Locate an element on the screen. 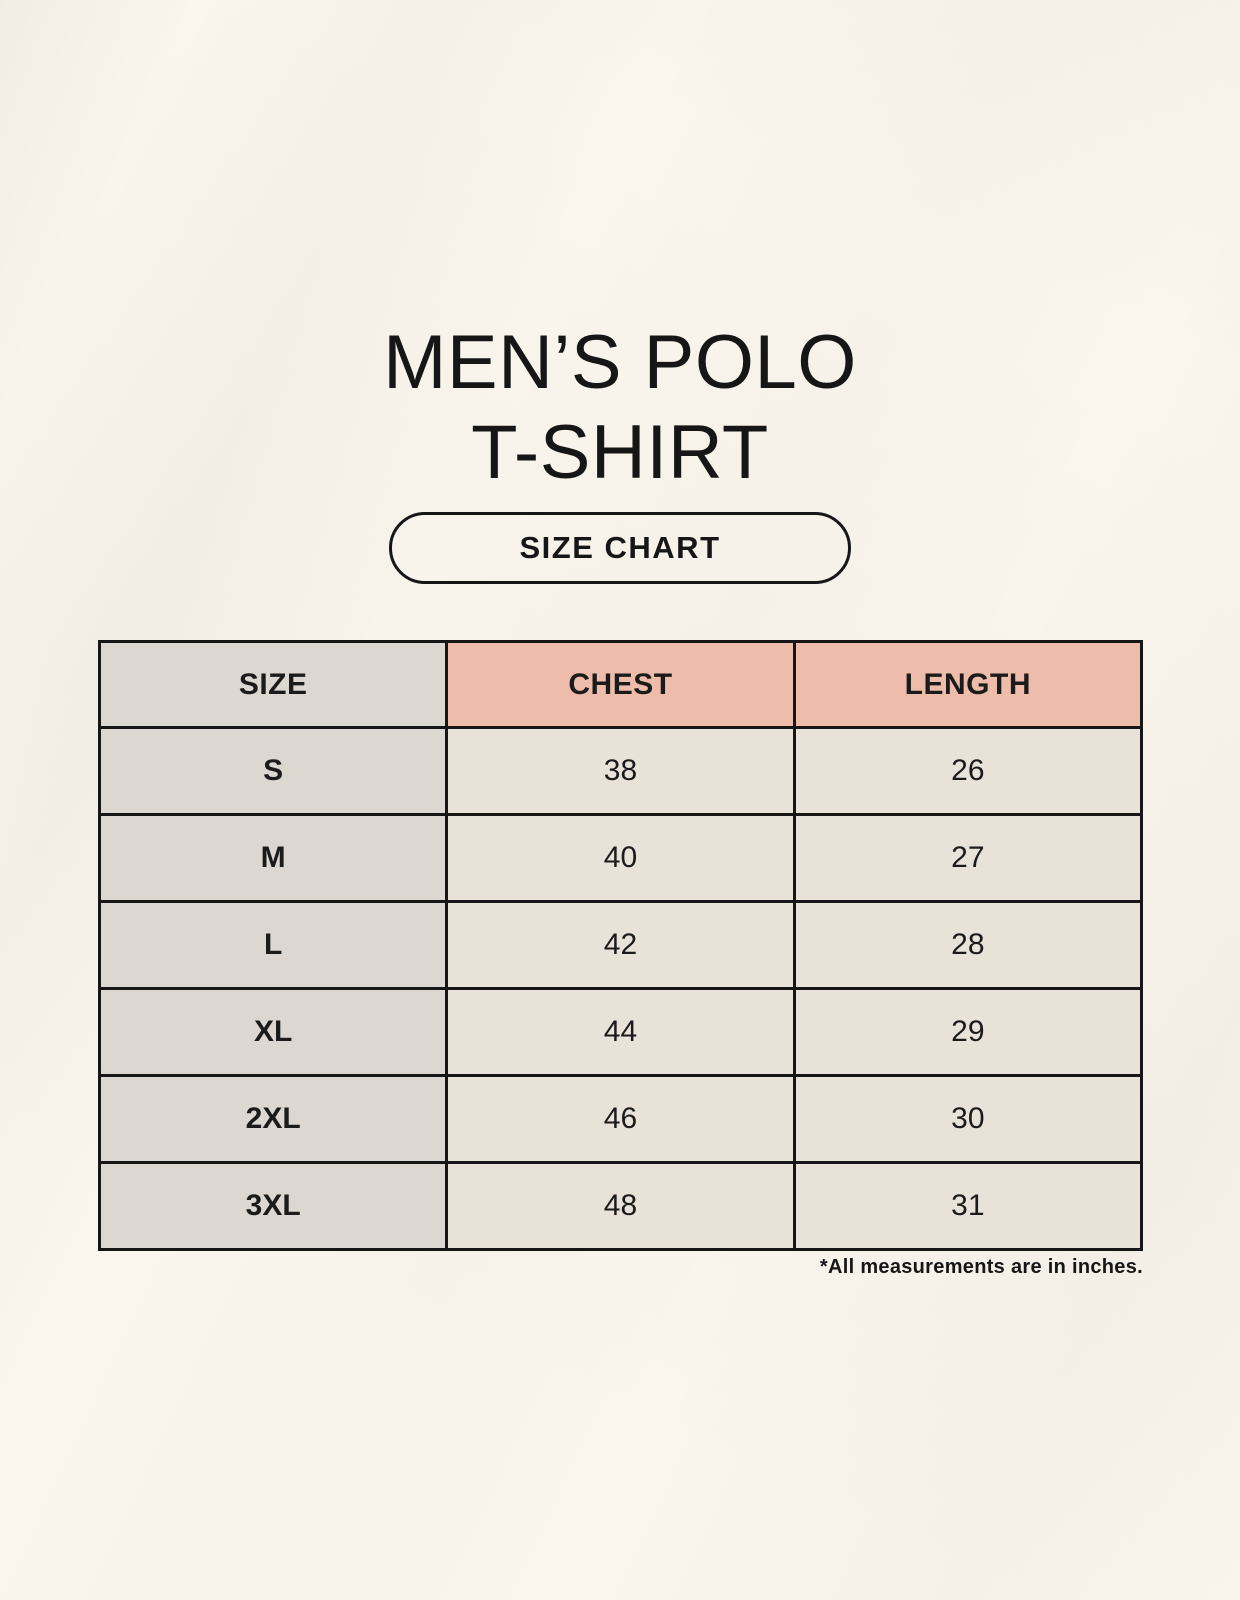 The height and width of the screenshot is (1600, 1240). length-cell: 26 is located at coordinates (968, 771).